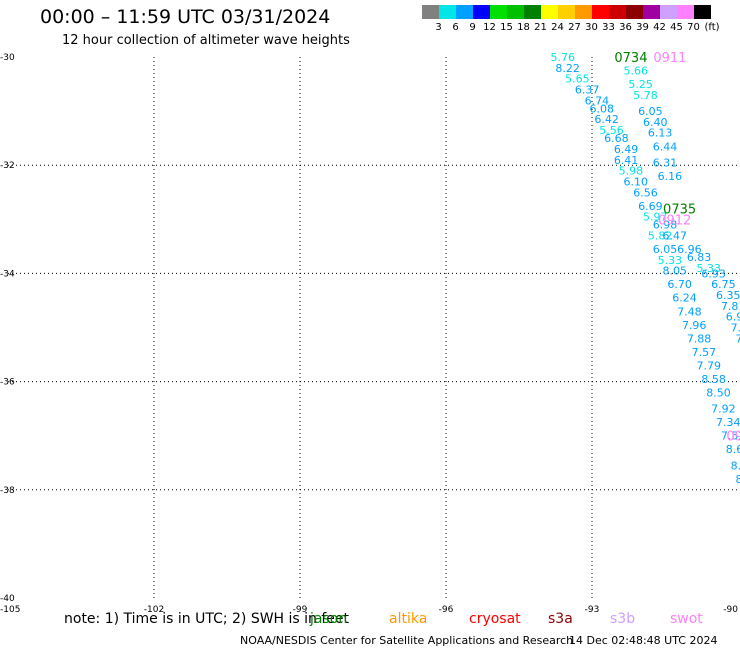 This screenshot has width=740, height=650. Describe the element at coordinates (601, 108) in the screenshot. I see `wave-height-value: 6.08` at that location.